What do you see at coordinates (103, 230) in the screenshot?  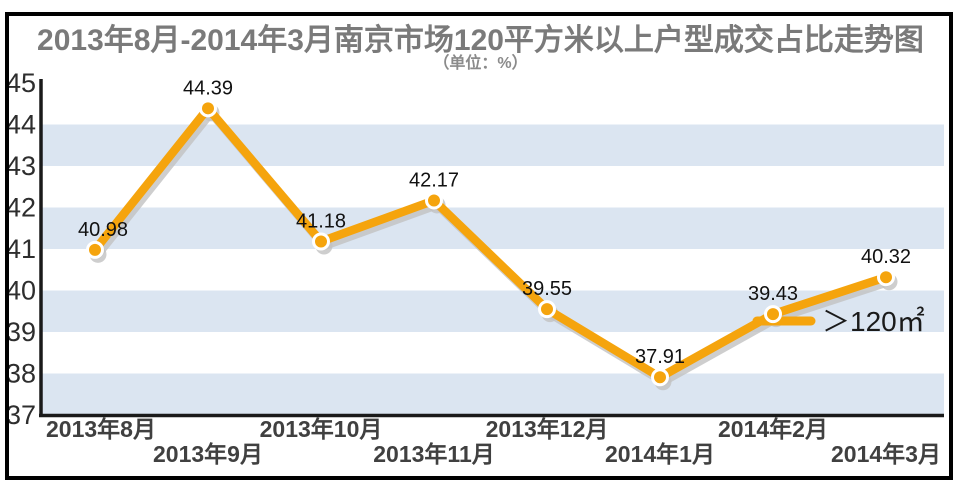 I see `data-point-value-label: 40.98` at bounding box center [103, 230].